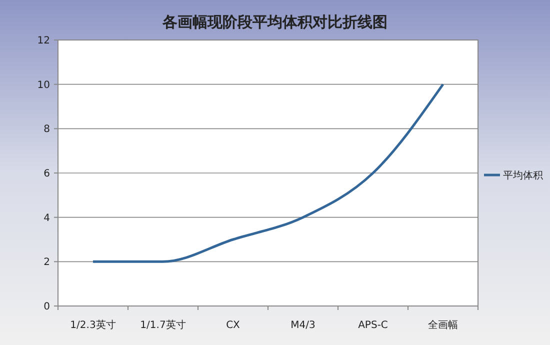 The width and height of the screenshot is (550, 345). Describe the element at coordinates (47, 130) in the screenshot. I see `y-tick-label: 8` at that location.